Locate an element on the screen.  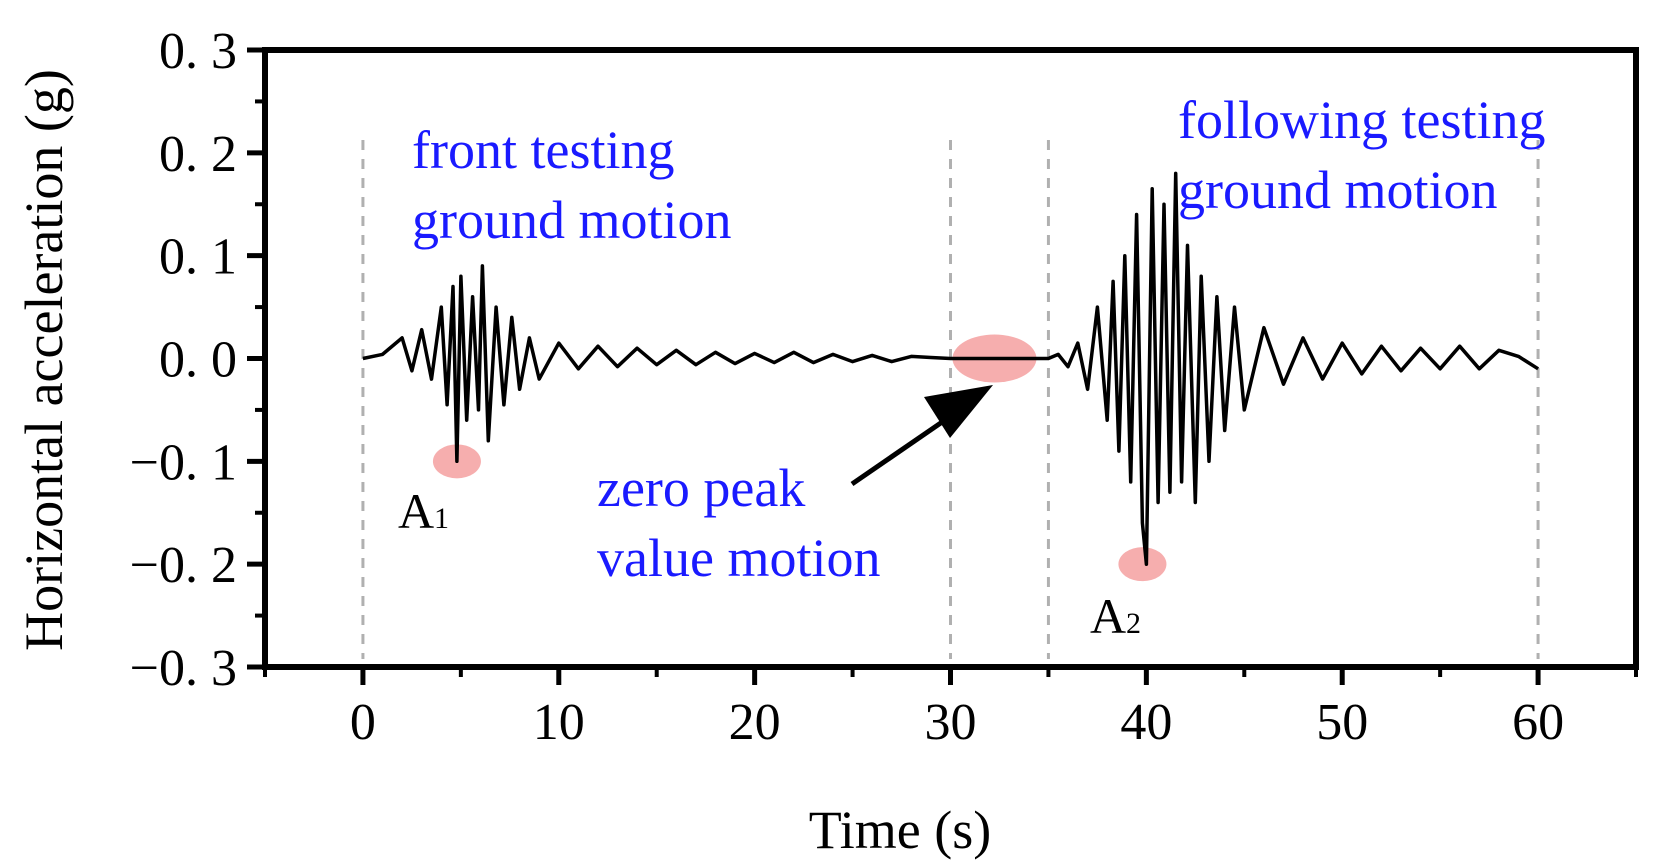
y-tick-label: −0. 2 is located at coordinates (183, 565).